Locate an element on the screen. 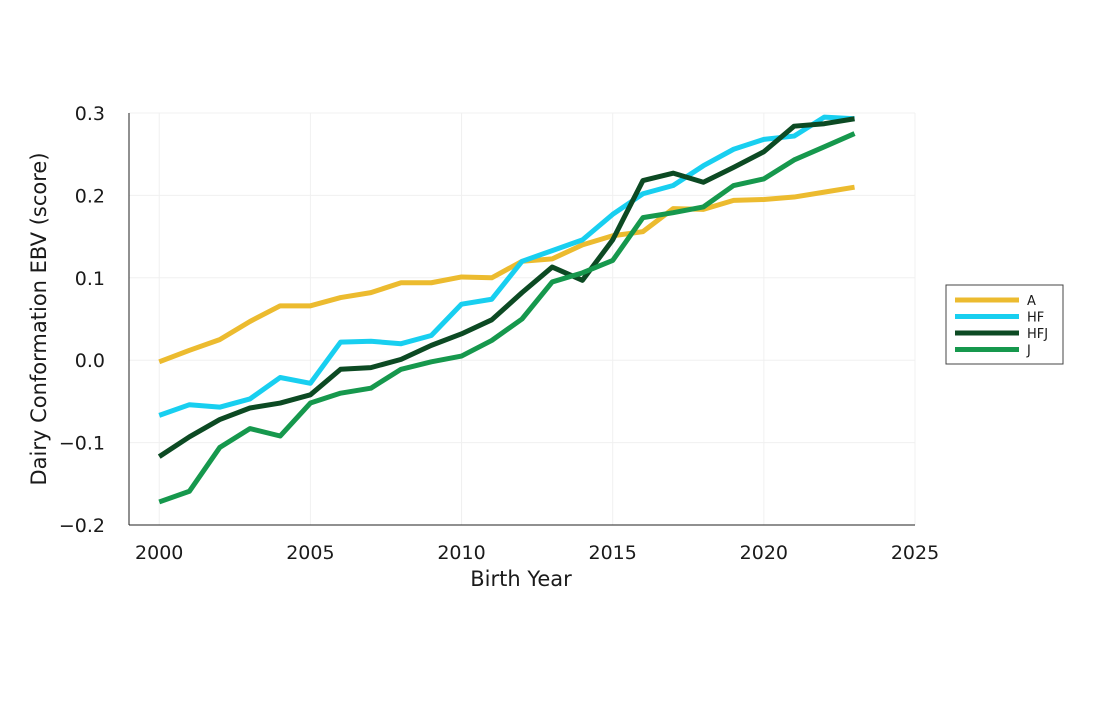 Image resolution: width=1100 pixels, height=715 pixels. x-tick-label: 2005 is located at coordinates (310, 553).